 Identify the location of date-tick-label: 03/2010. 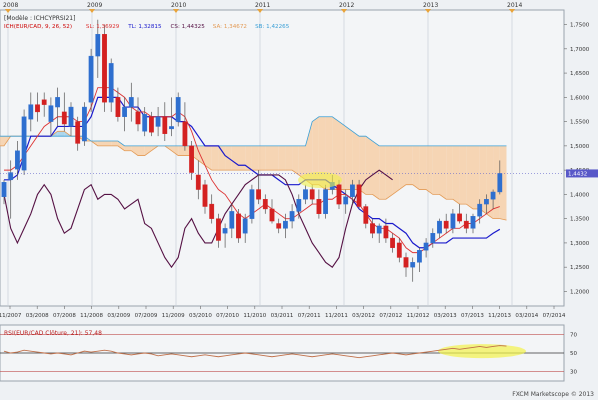
(200, 316).